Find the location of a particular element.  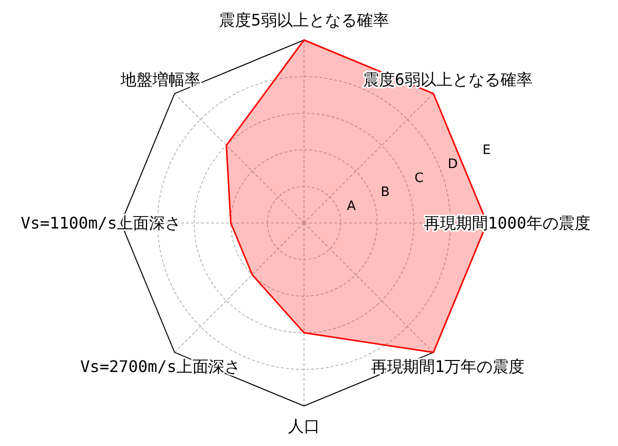

spoke-label: 震度5弱以上となる確率 is located at coordinates (304, 20).